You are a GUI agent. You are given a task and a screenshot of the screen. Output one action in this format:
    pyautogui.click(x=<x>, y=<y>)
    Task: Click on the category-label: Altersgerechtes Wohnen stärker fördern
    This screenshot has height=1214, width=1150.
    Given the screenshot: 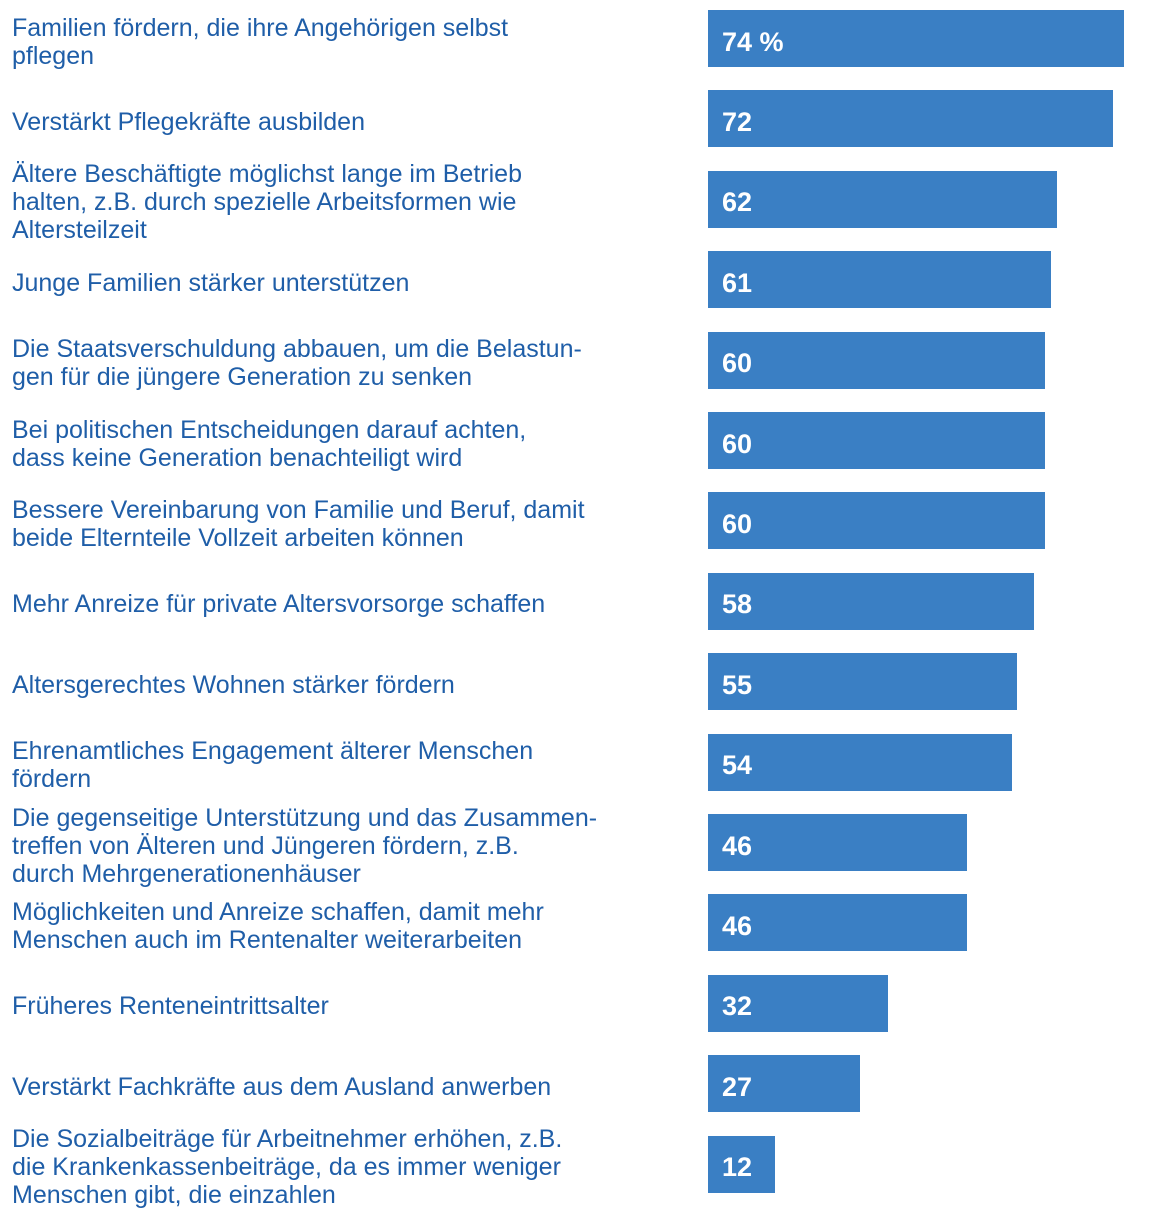 What is the action you would take?
    pyautogui.click(x=233, y=684)
    